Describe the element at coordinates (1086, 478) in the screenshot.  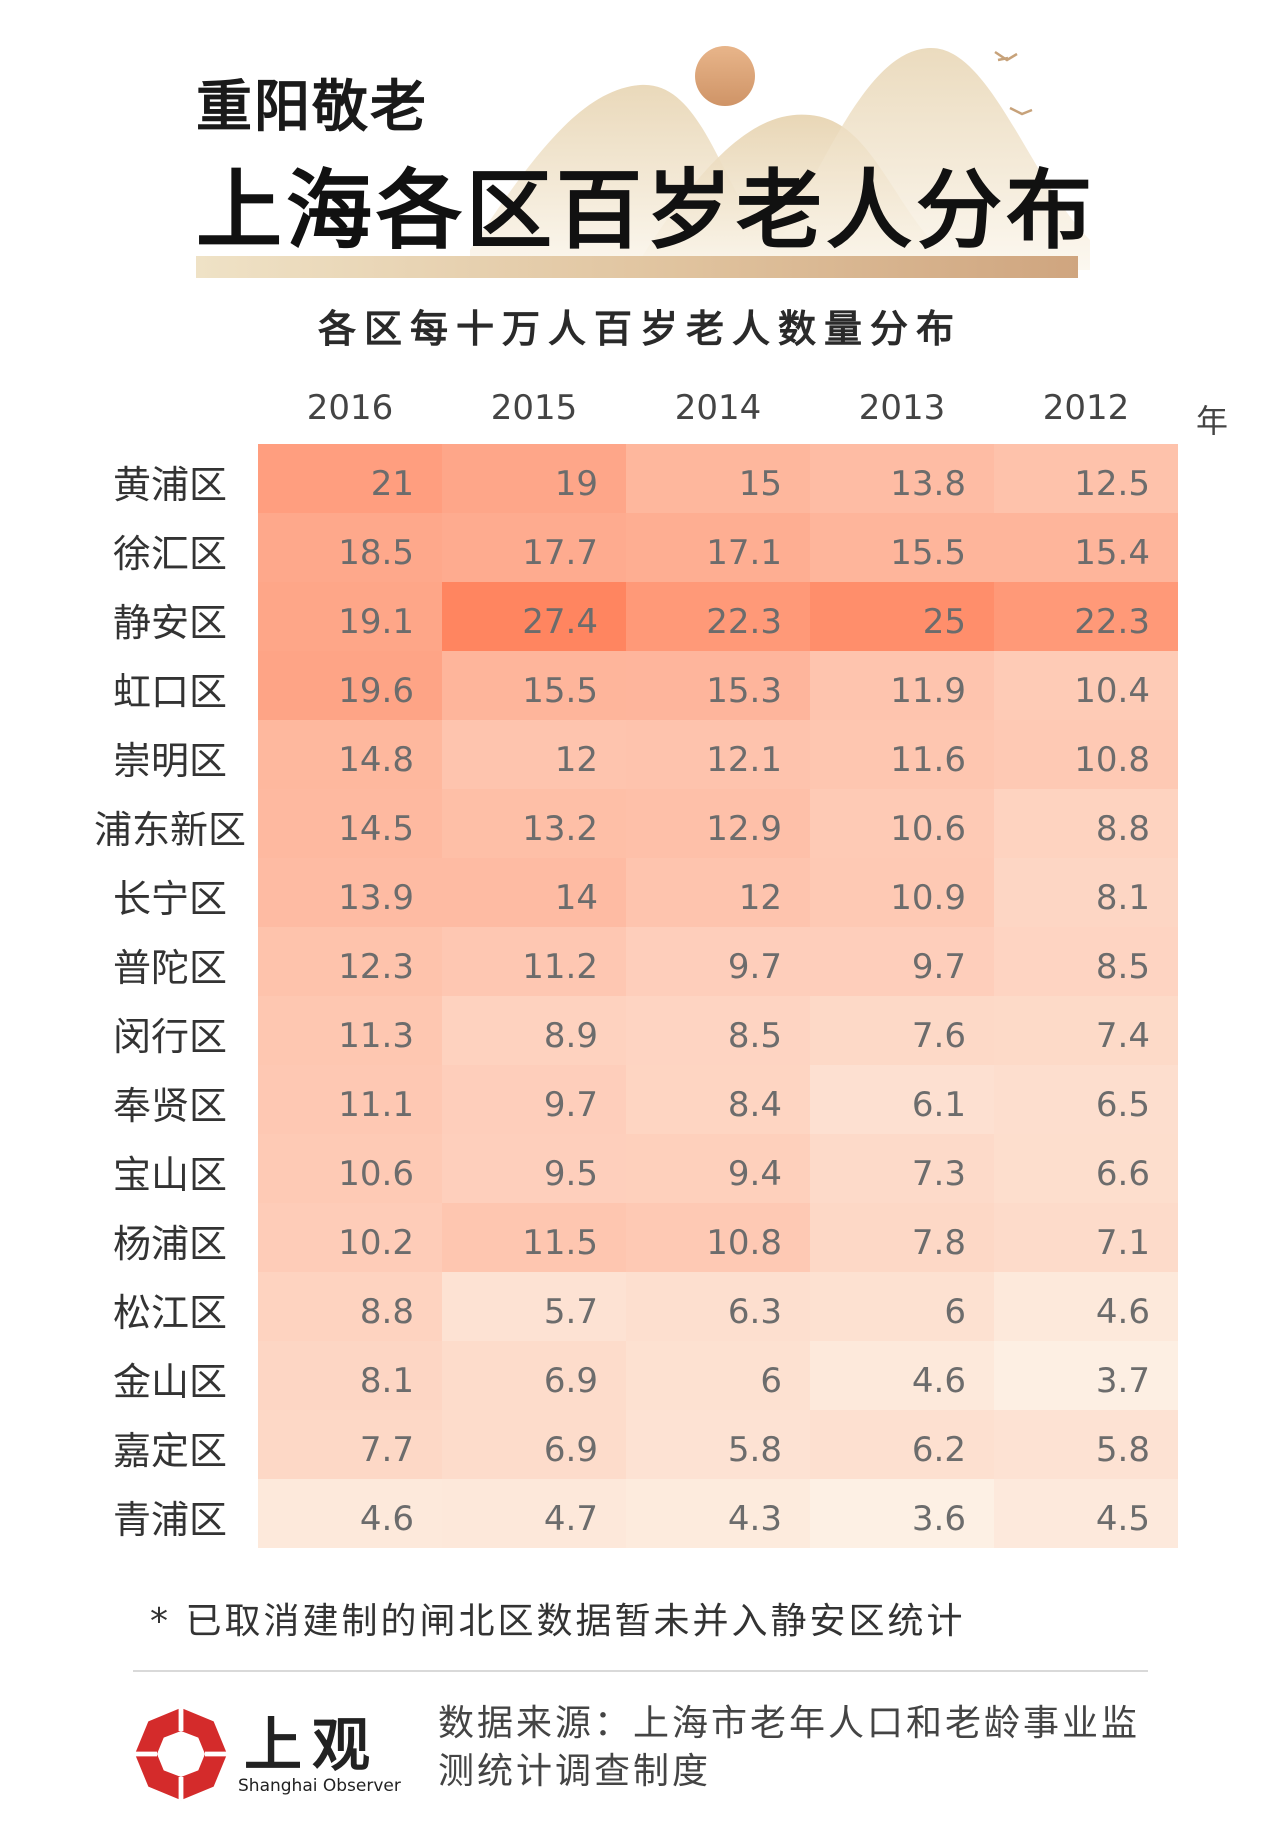
I see `heatmap-cell: 12.5` at that location.